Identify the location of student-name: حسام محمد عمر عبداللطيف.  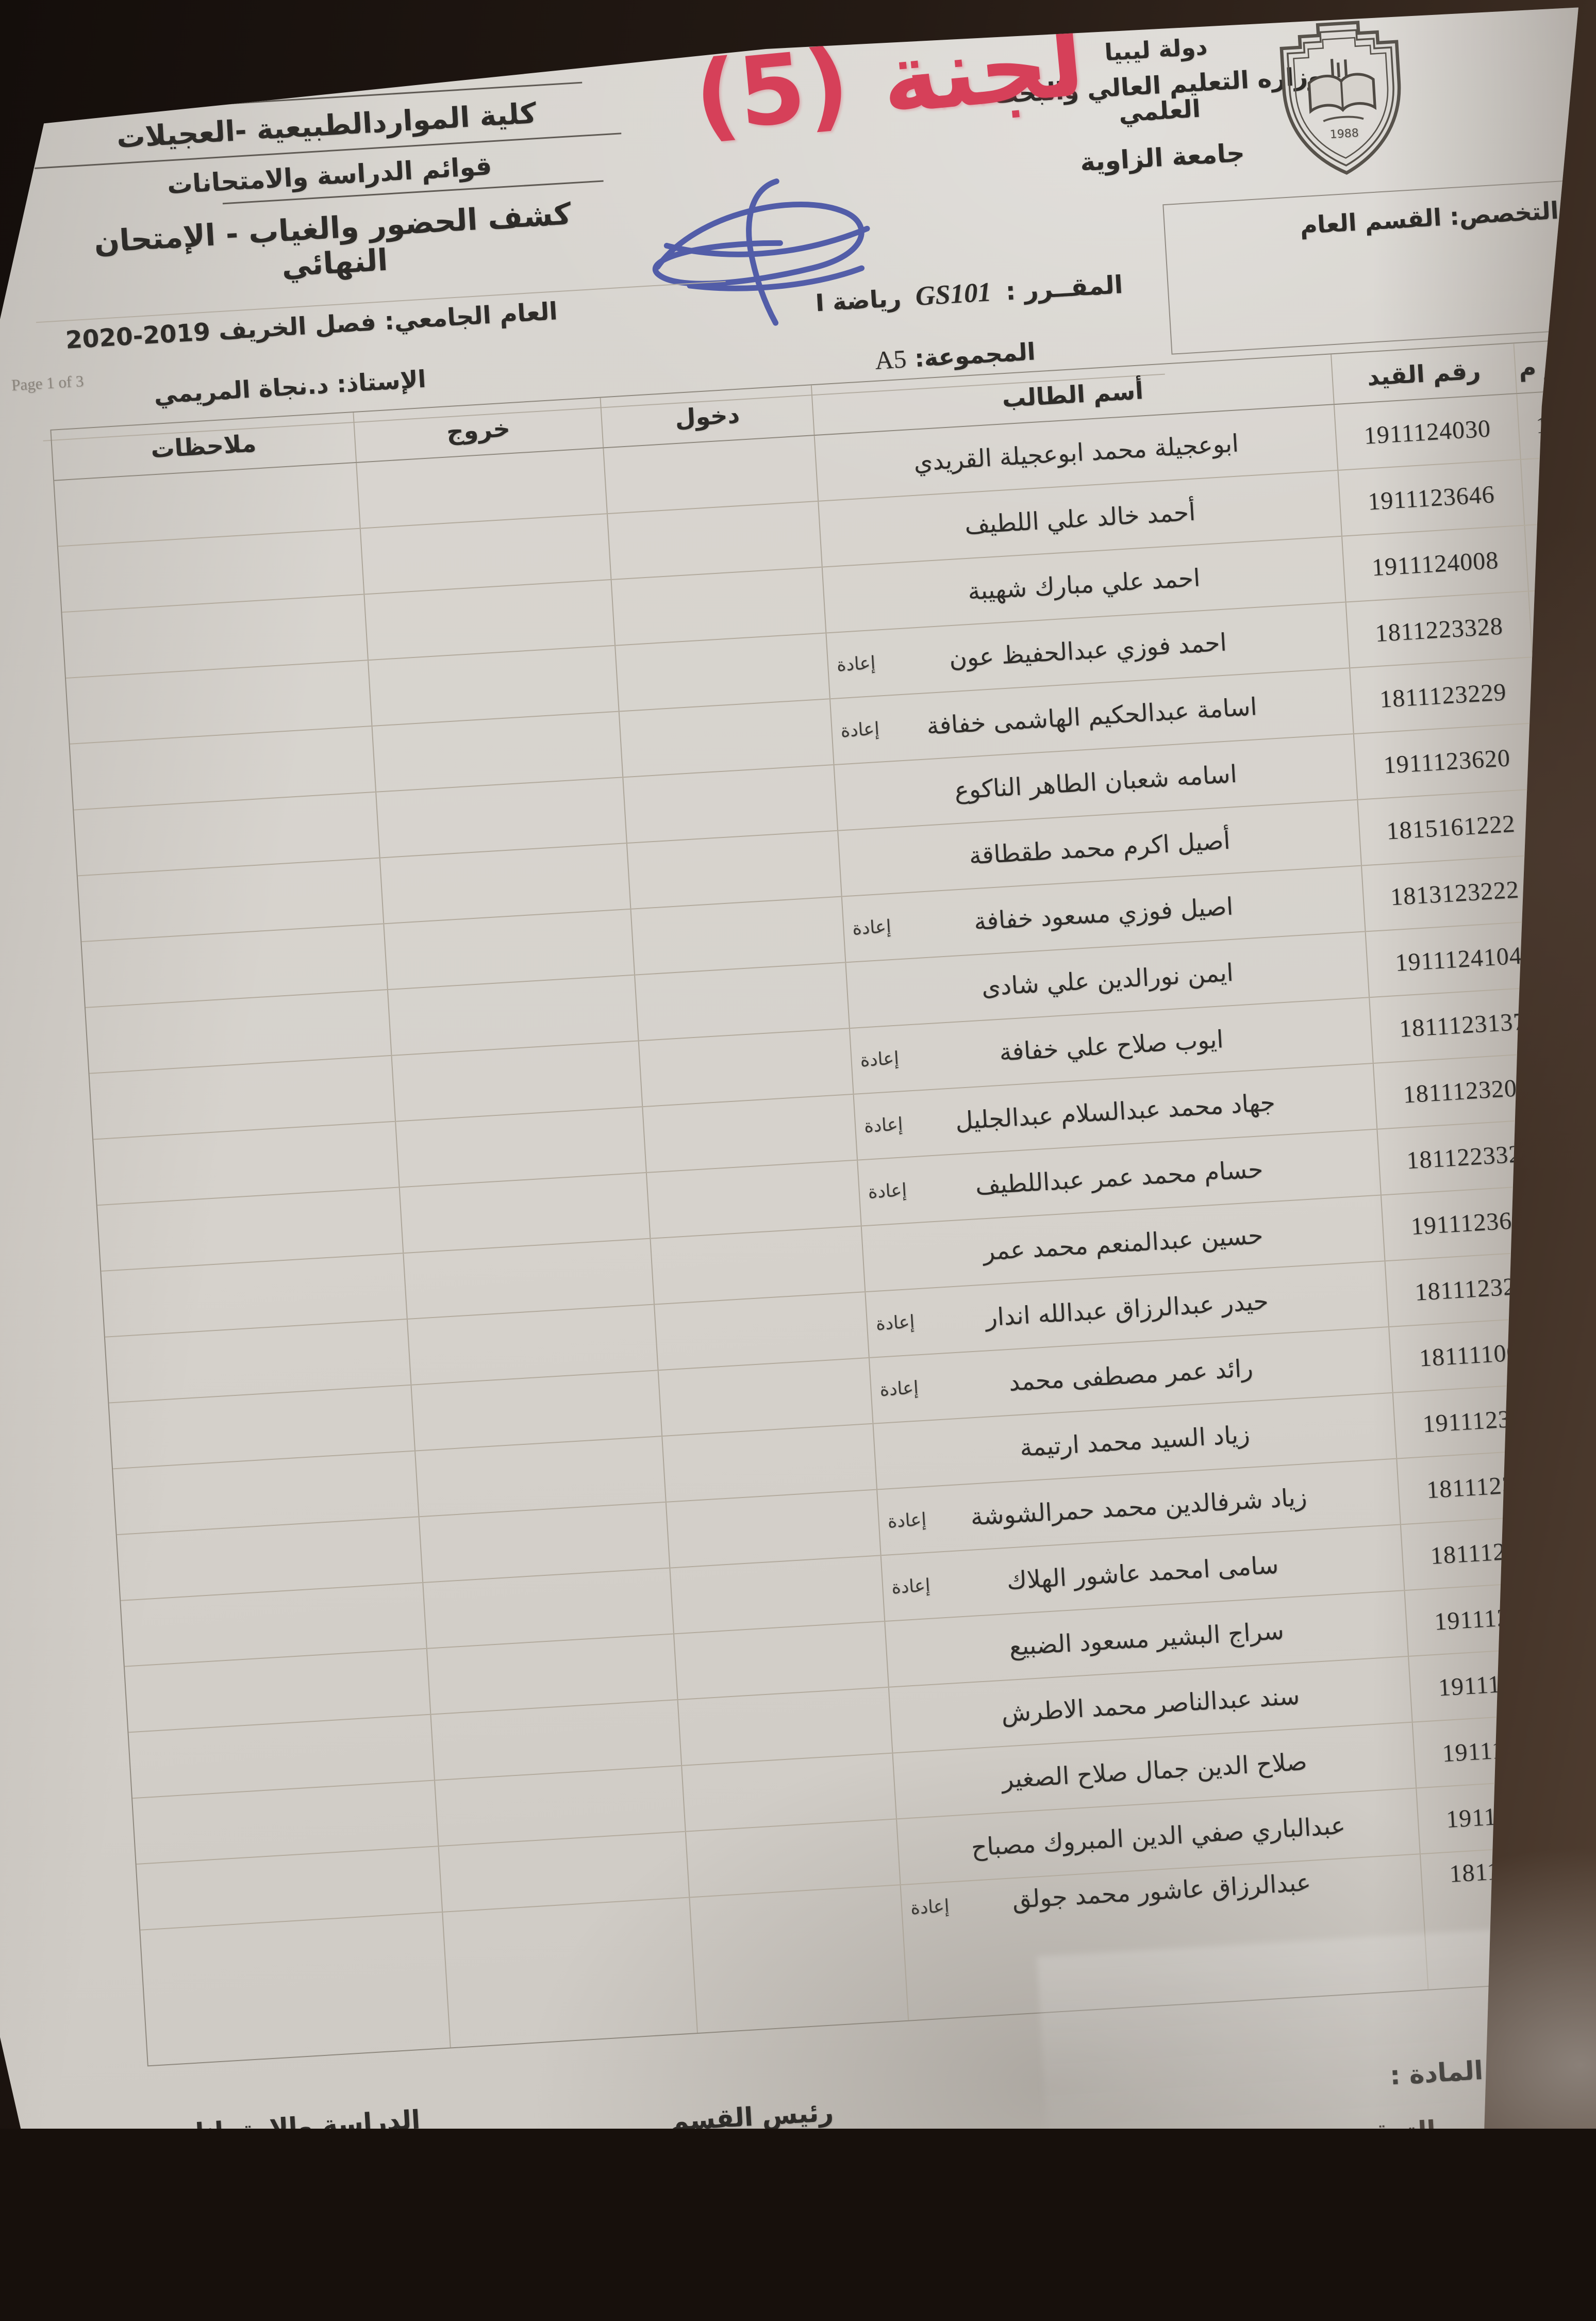
(1119, 1177).